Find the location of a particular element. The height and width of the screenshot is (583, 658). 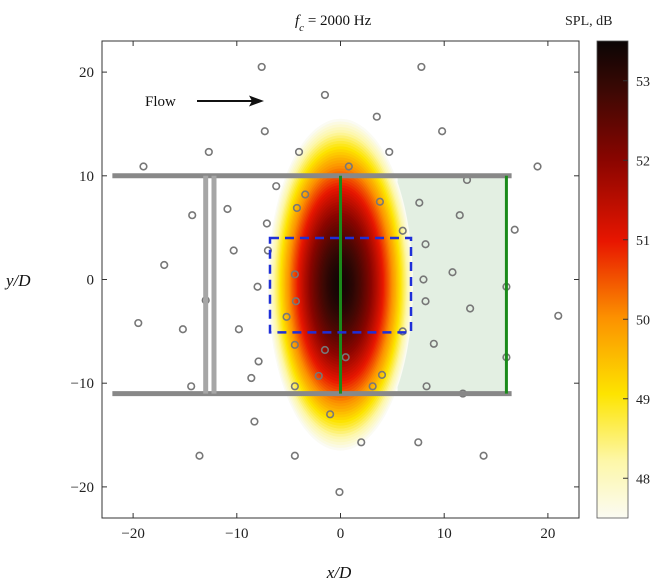

title-subscript: c is located at coordinates (301, 28).